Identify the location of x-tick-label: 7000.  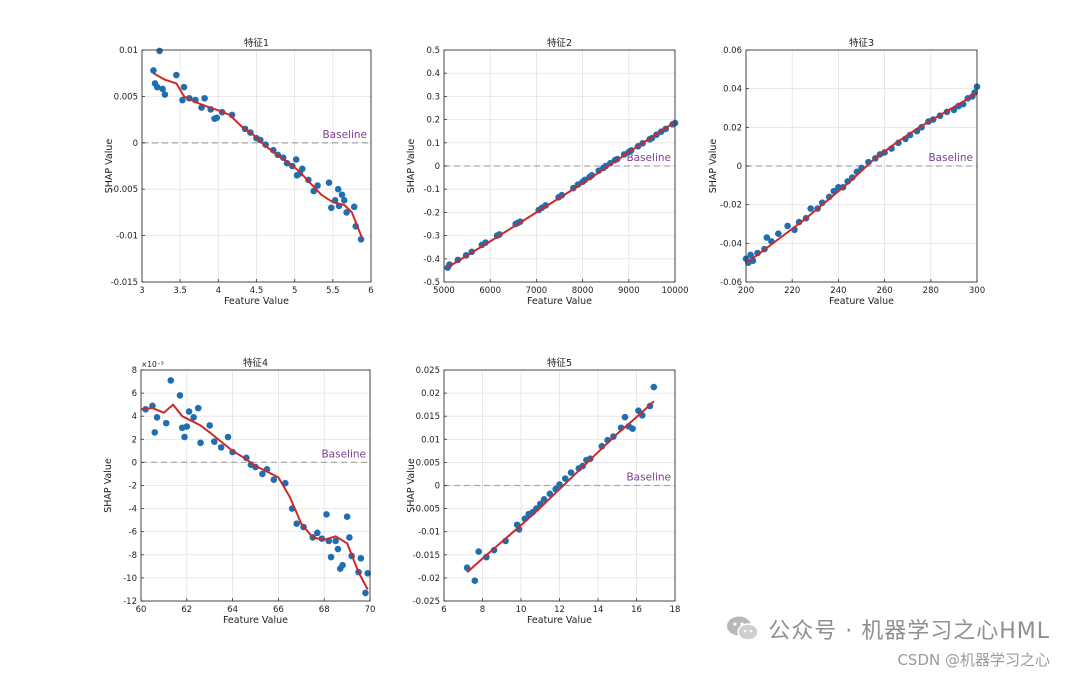
(537, 291).